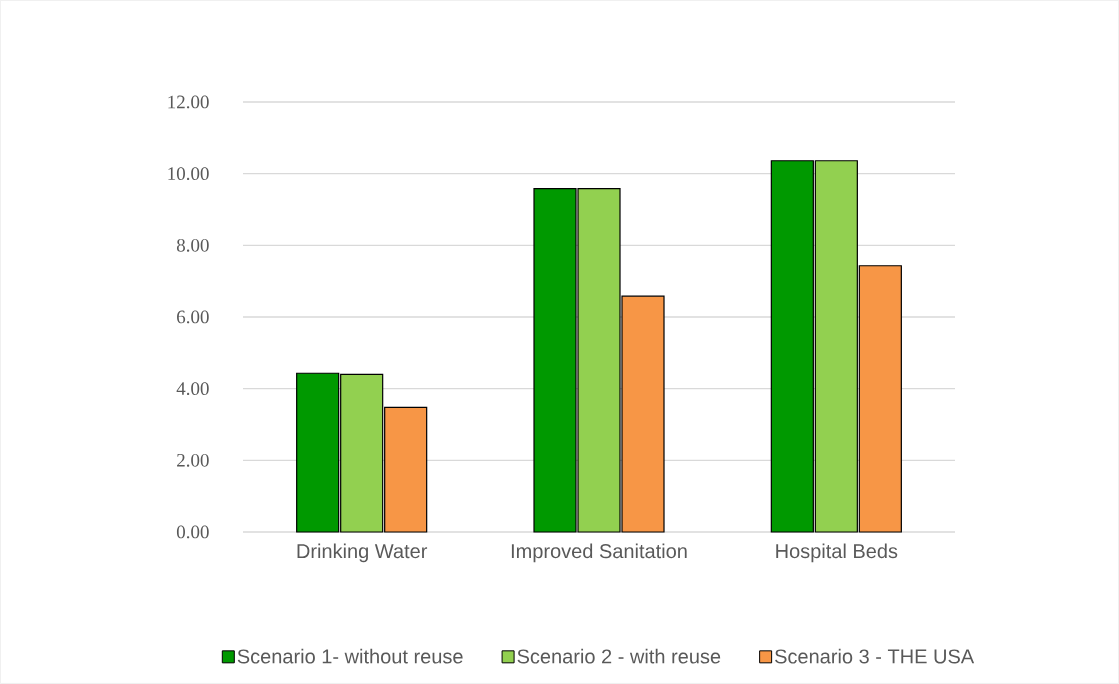 The height and width of the screenshot is (684, 1119). I want to click on y-tick-label: 0.00, so click(192, 532).